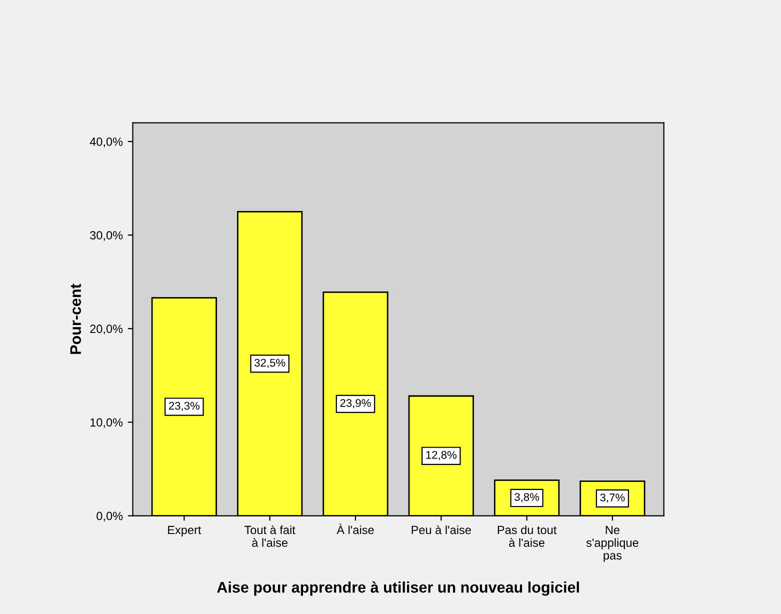  What do you see at coordinates (270, 536) in the screenshot?
I see `x-tick-label: Tout à fait à l'aise` at bounding box center [270, 536].